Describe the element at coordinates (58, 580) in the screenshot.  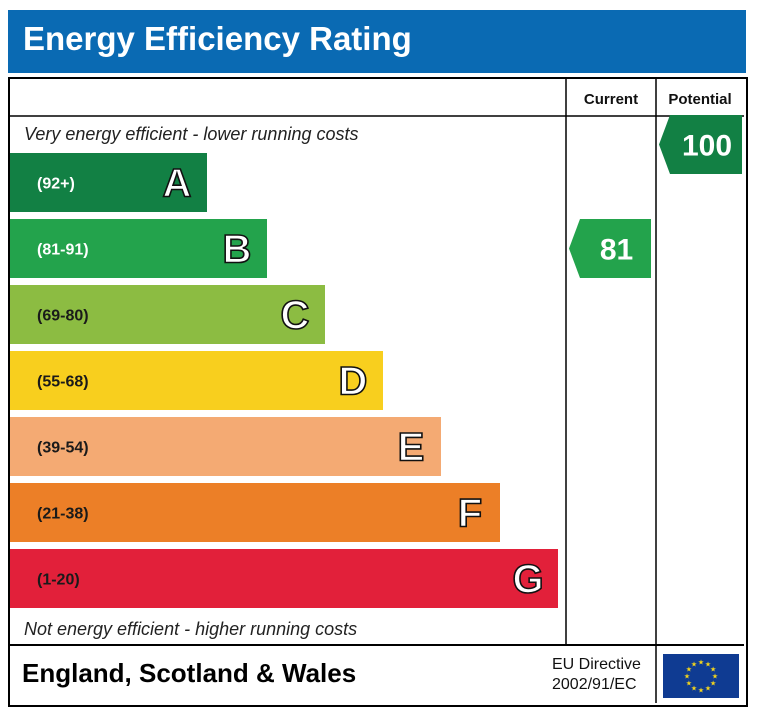
I see `band-range-g: (1-20)` at that location.